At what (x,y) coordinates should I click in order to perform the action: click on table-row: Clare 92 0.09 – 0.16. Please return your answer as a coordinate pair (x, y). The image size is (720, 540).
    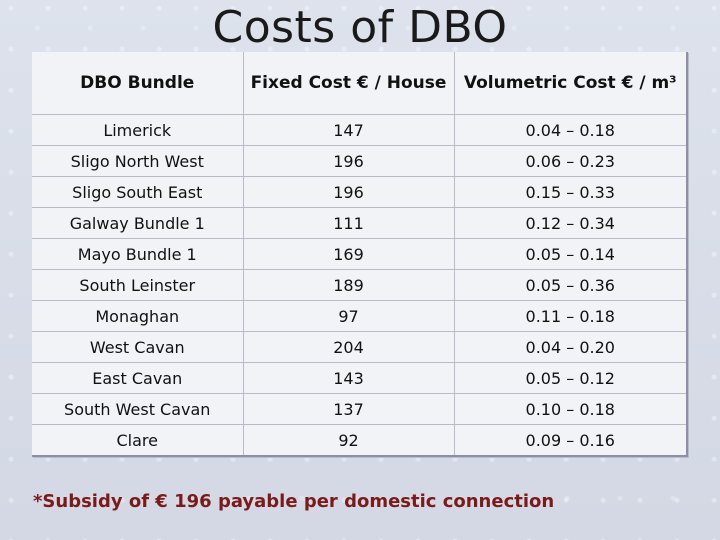
    Looking at the image, I should click on (359, 439).